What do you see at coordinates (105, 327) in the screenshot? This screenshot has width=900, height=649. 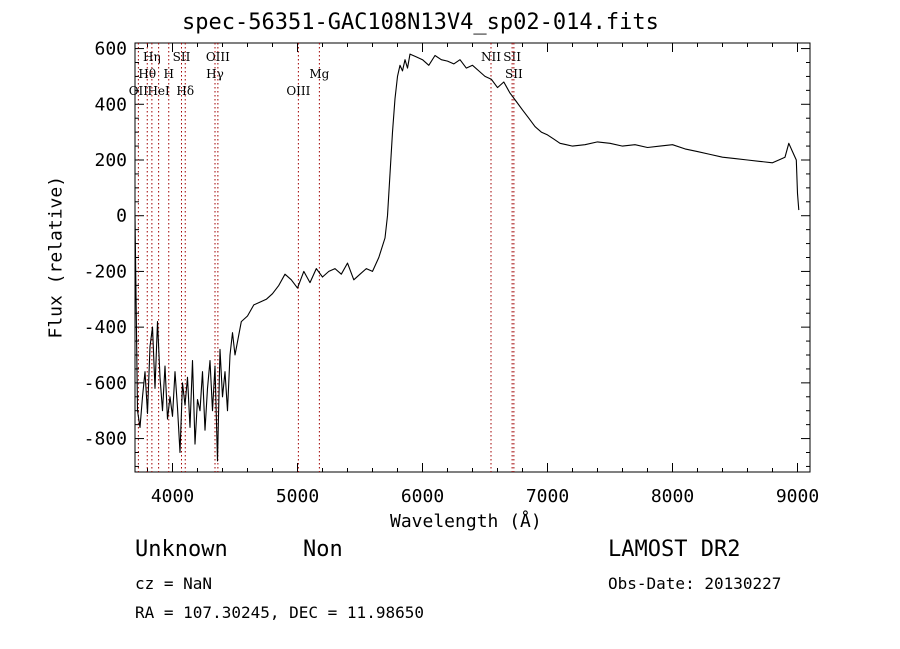 I see `y-tick-label: -400` at bounding box center [105, 327].